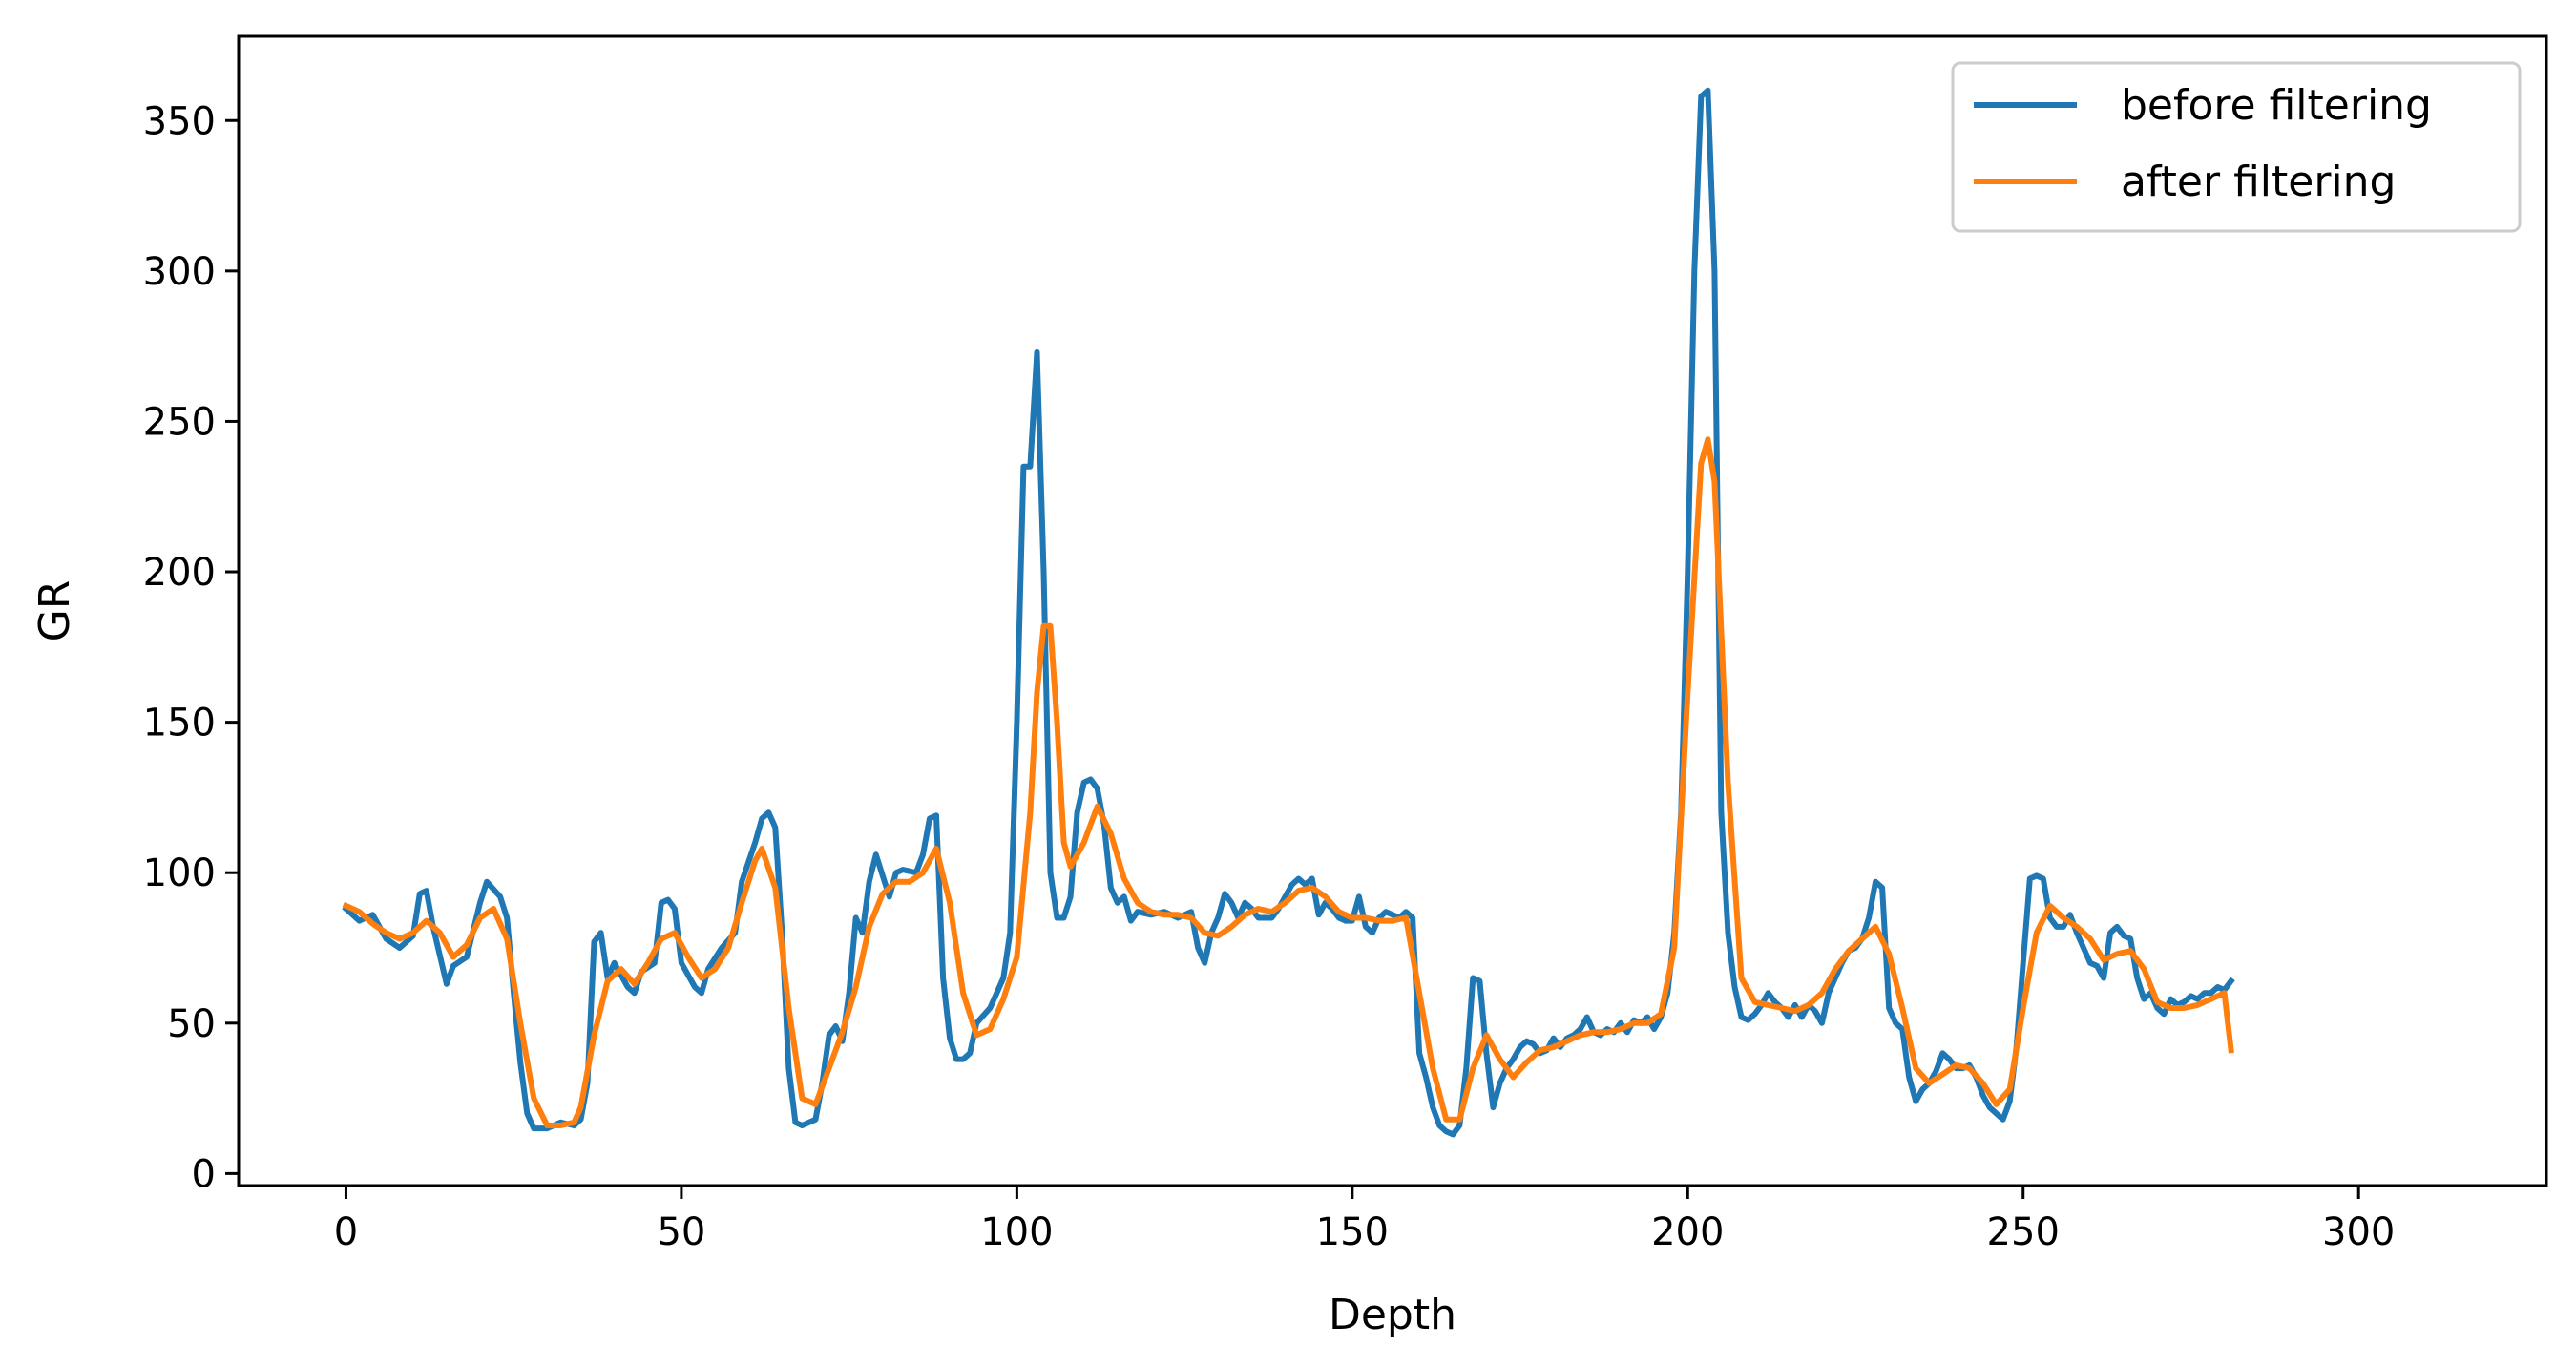 Image resolution: width=2576 pixels, height=1365 pixels. Describe the element at coordinates (191, 648) in the screenshot. I see `y-axis: 0 50 100 150 200 250 300 350` at that location.